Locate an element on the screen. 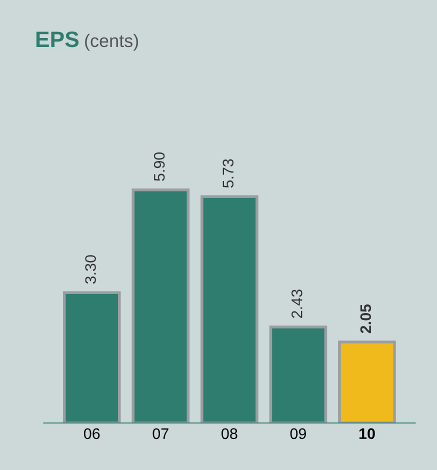  data-label: 2.43 is located at coordinates (296, 304).